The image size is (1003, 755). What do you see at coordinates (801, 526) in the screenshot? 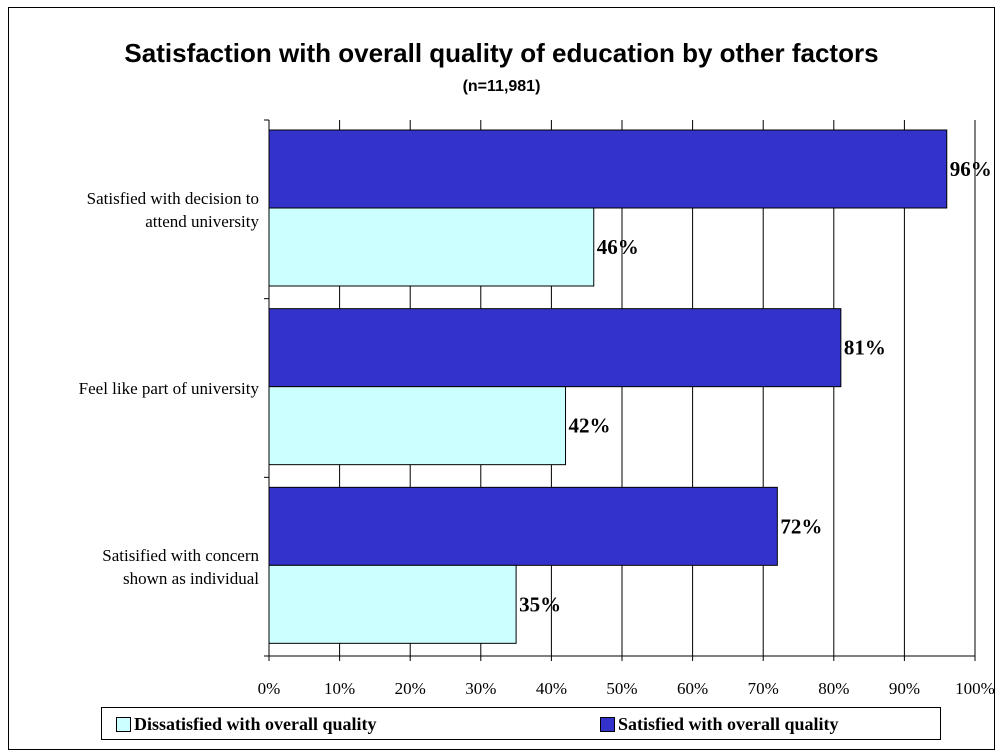
I see `data-label-satisfied-2: 72%` at bounding box center [801, 526].